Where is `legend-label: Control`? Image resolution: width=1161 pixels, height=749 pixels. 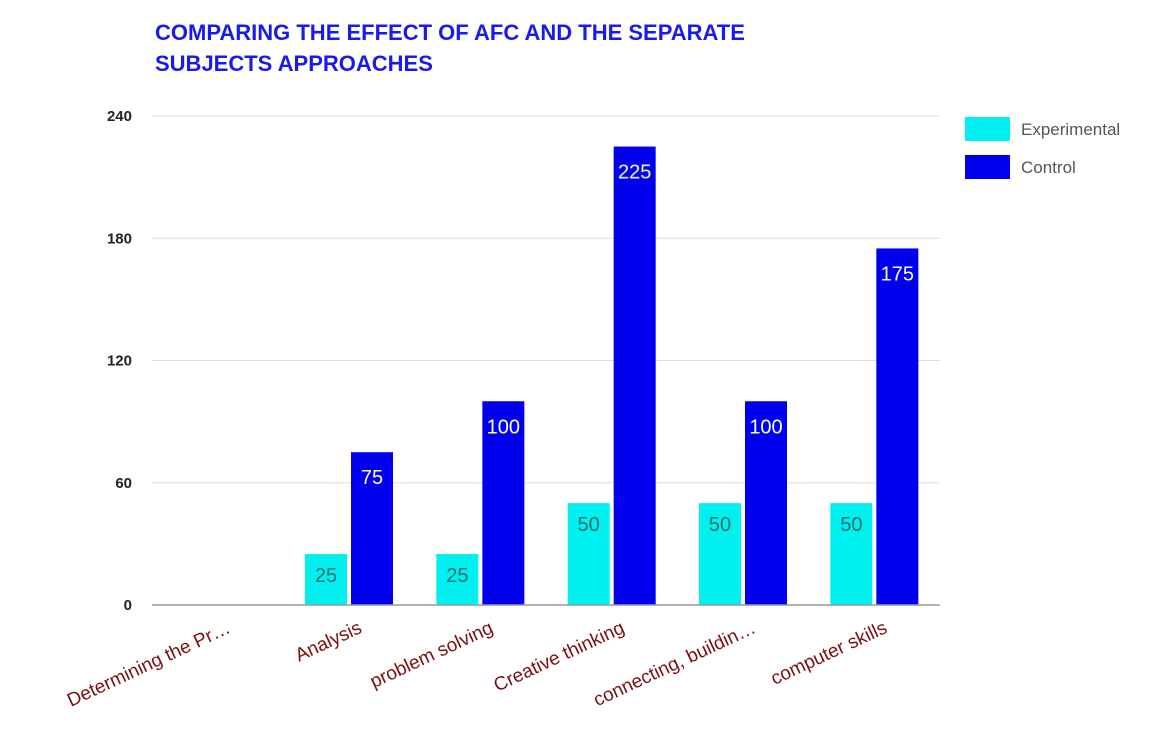
legend-label: Control is located at coordinates (1048, 167).